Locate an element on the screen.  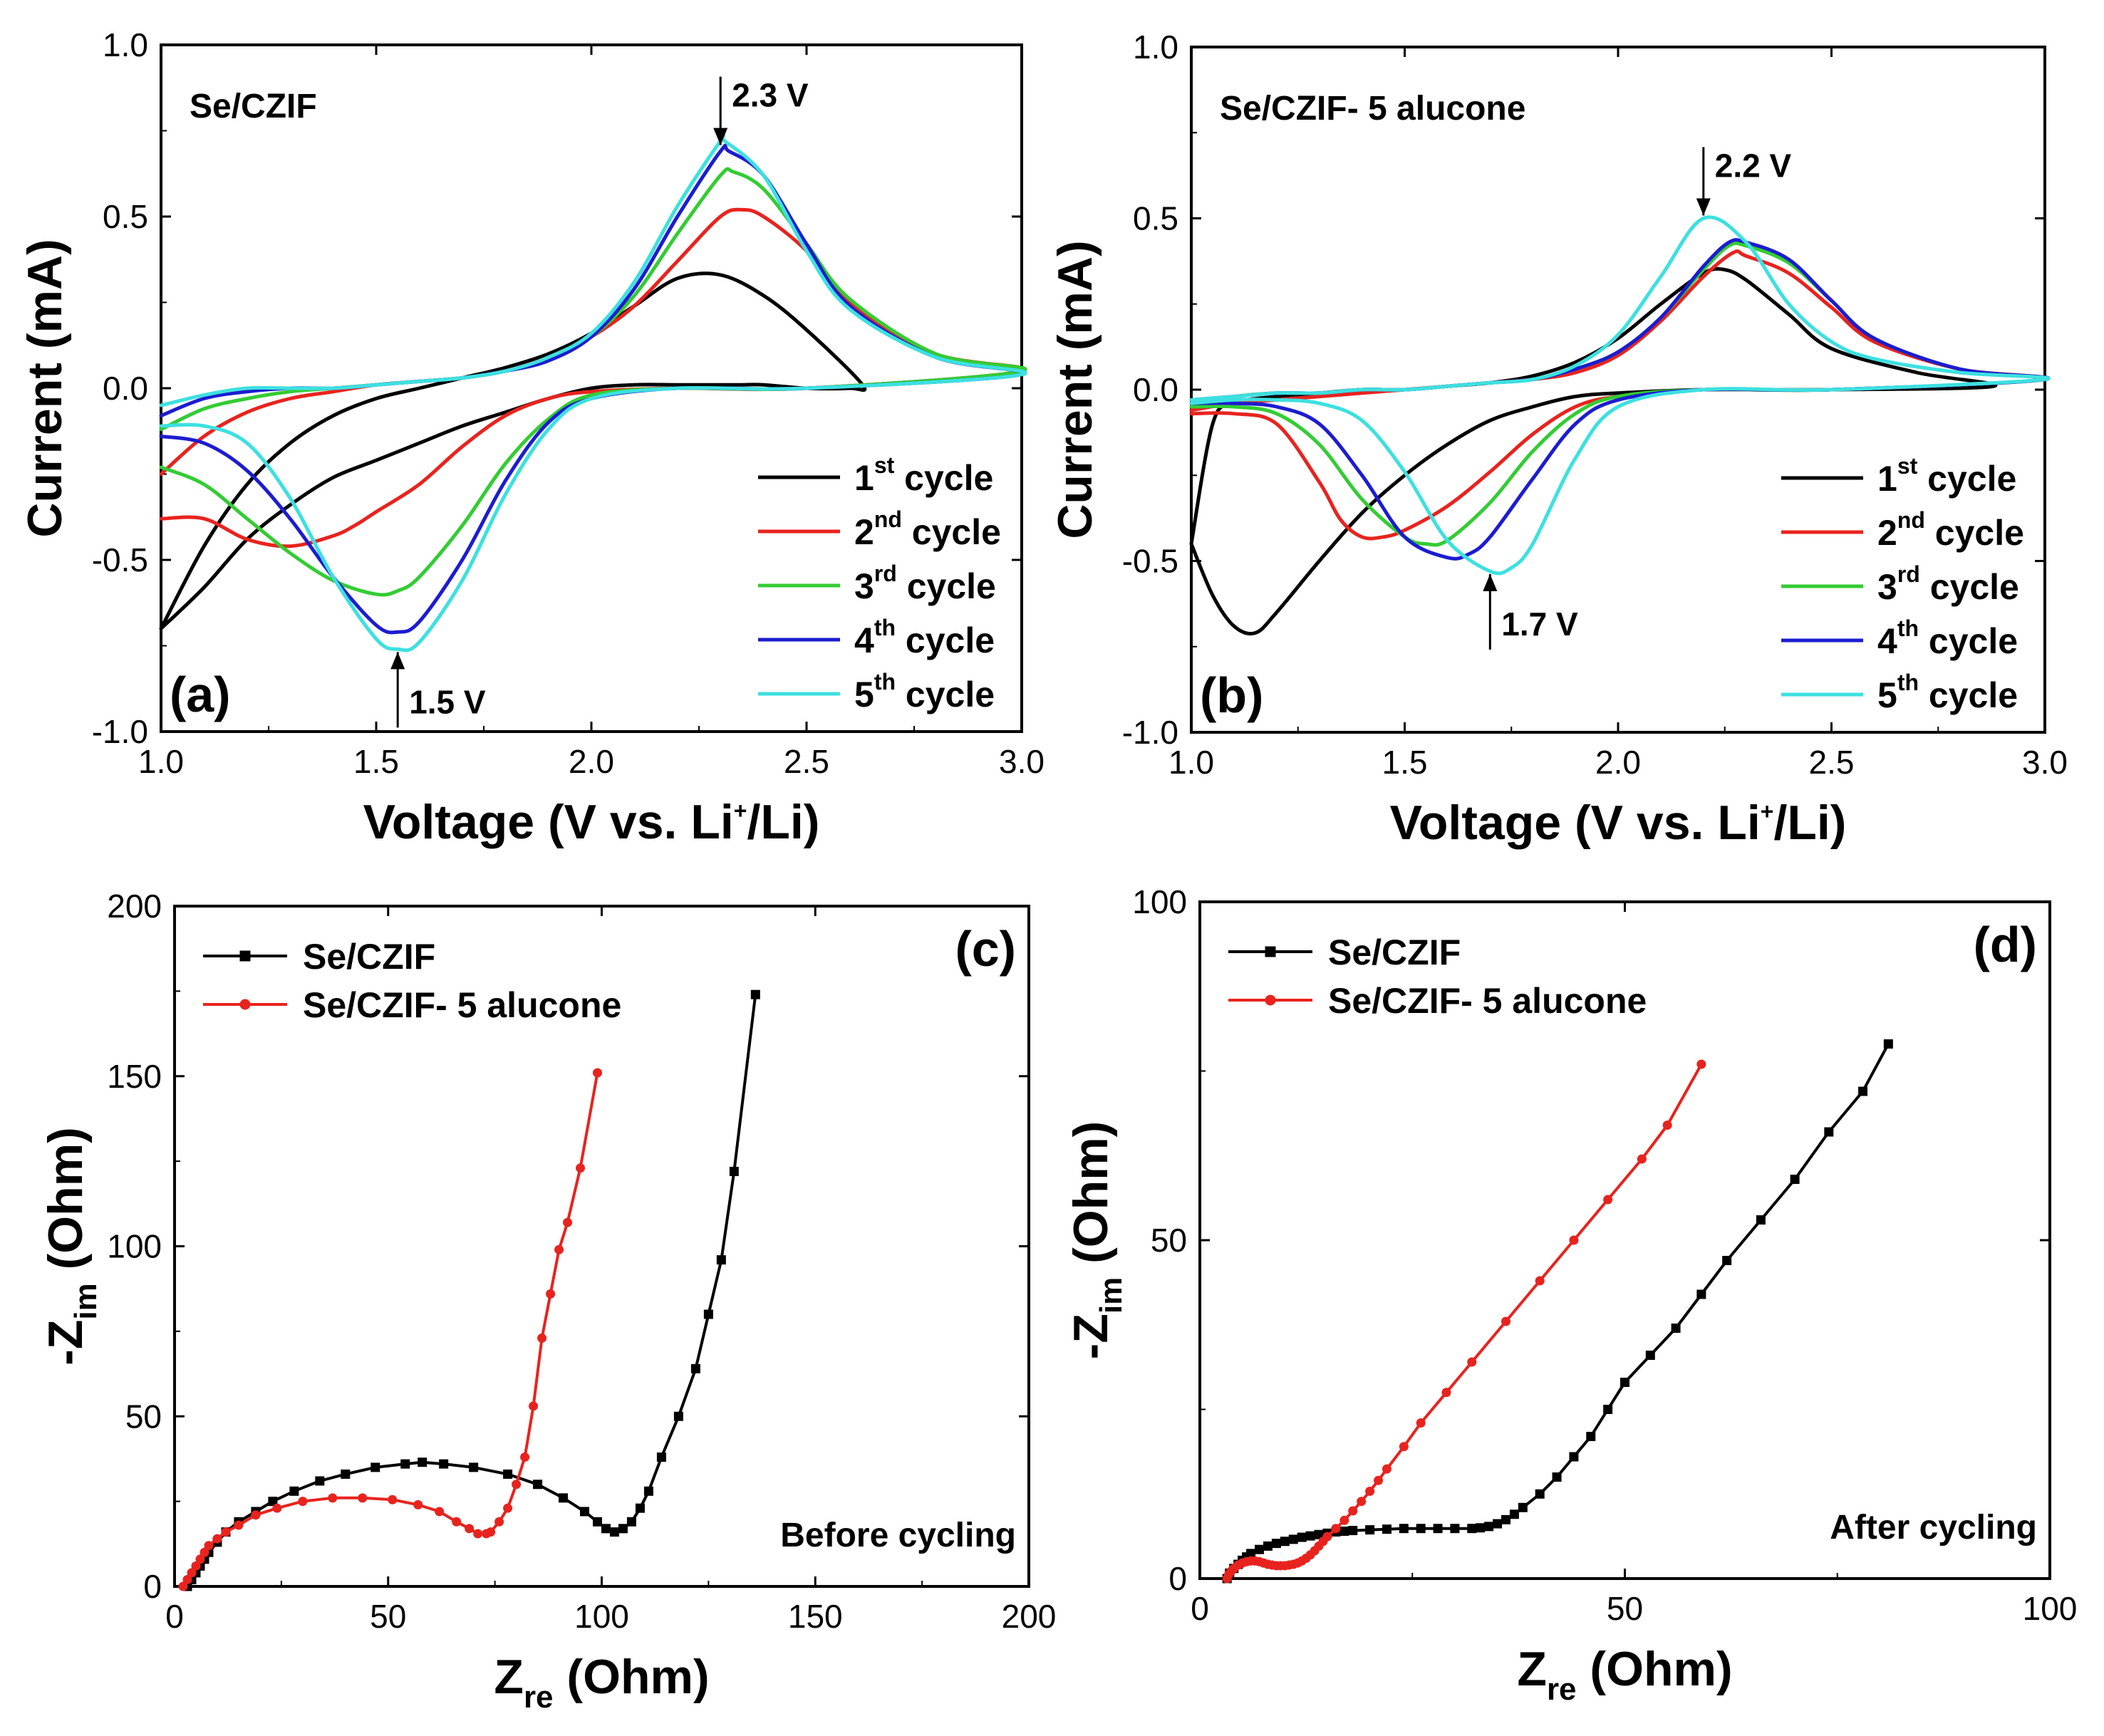
y-tick-label: 0 is located at coordinates (1177, 1579).